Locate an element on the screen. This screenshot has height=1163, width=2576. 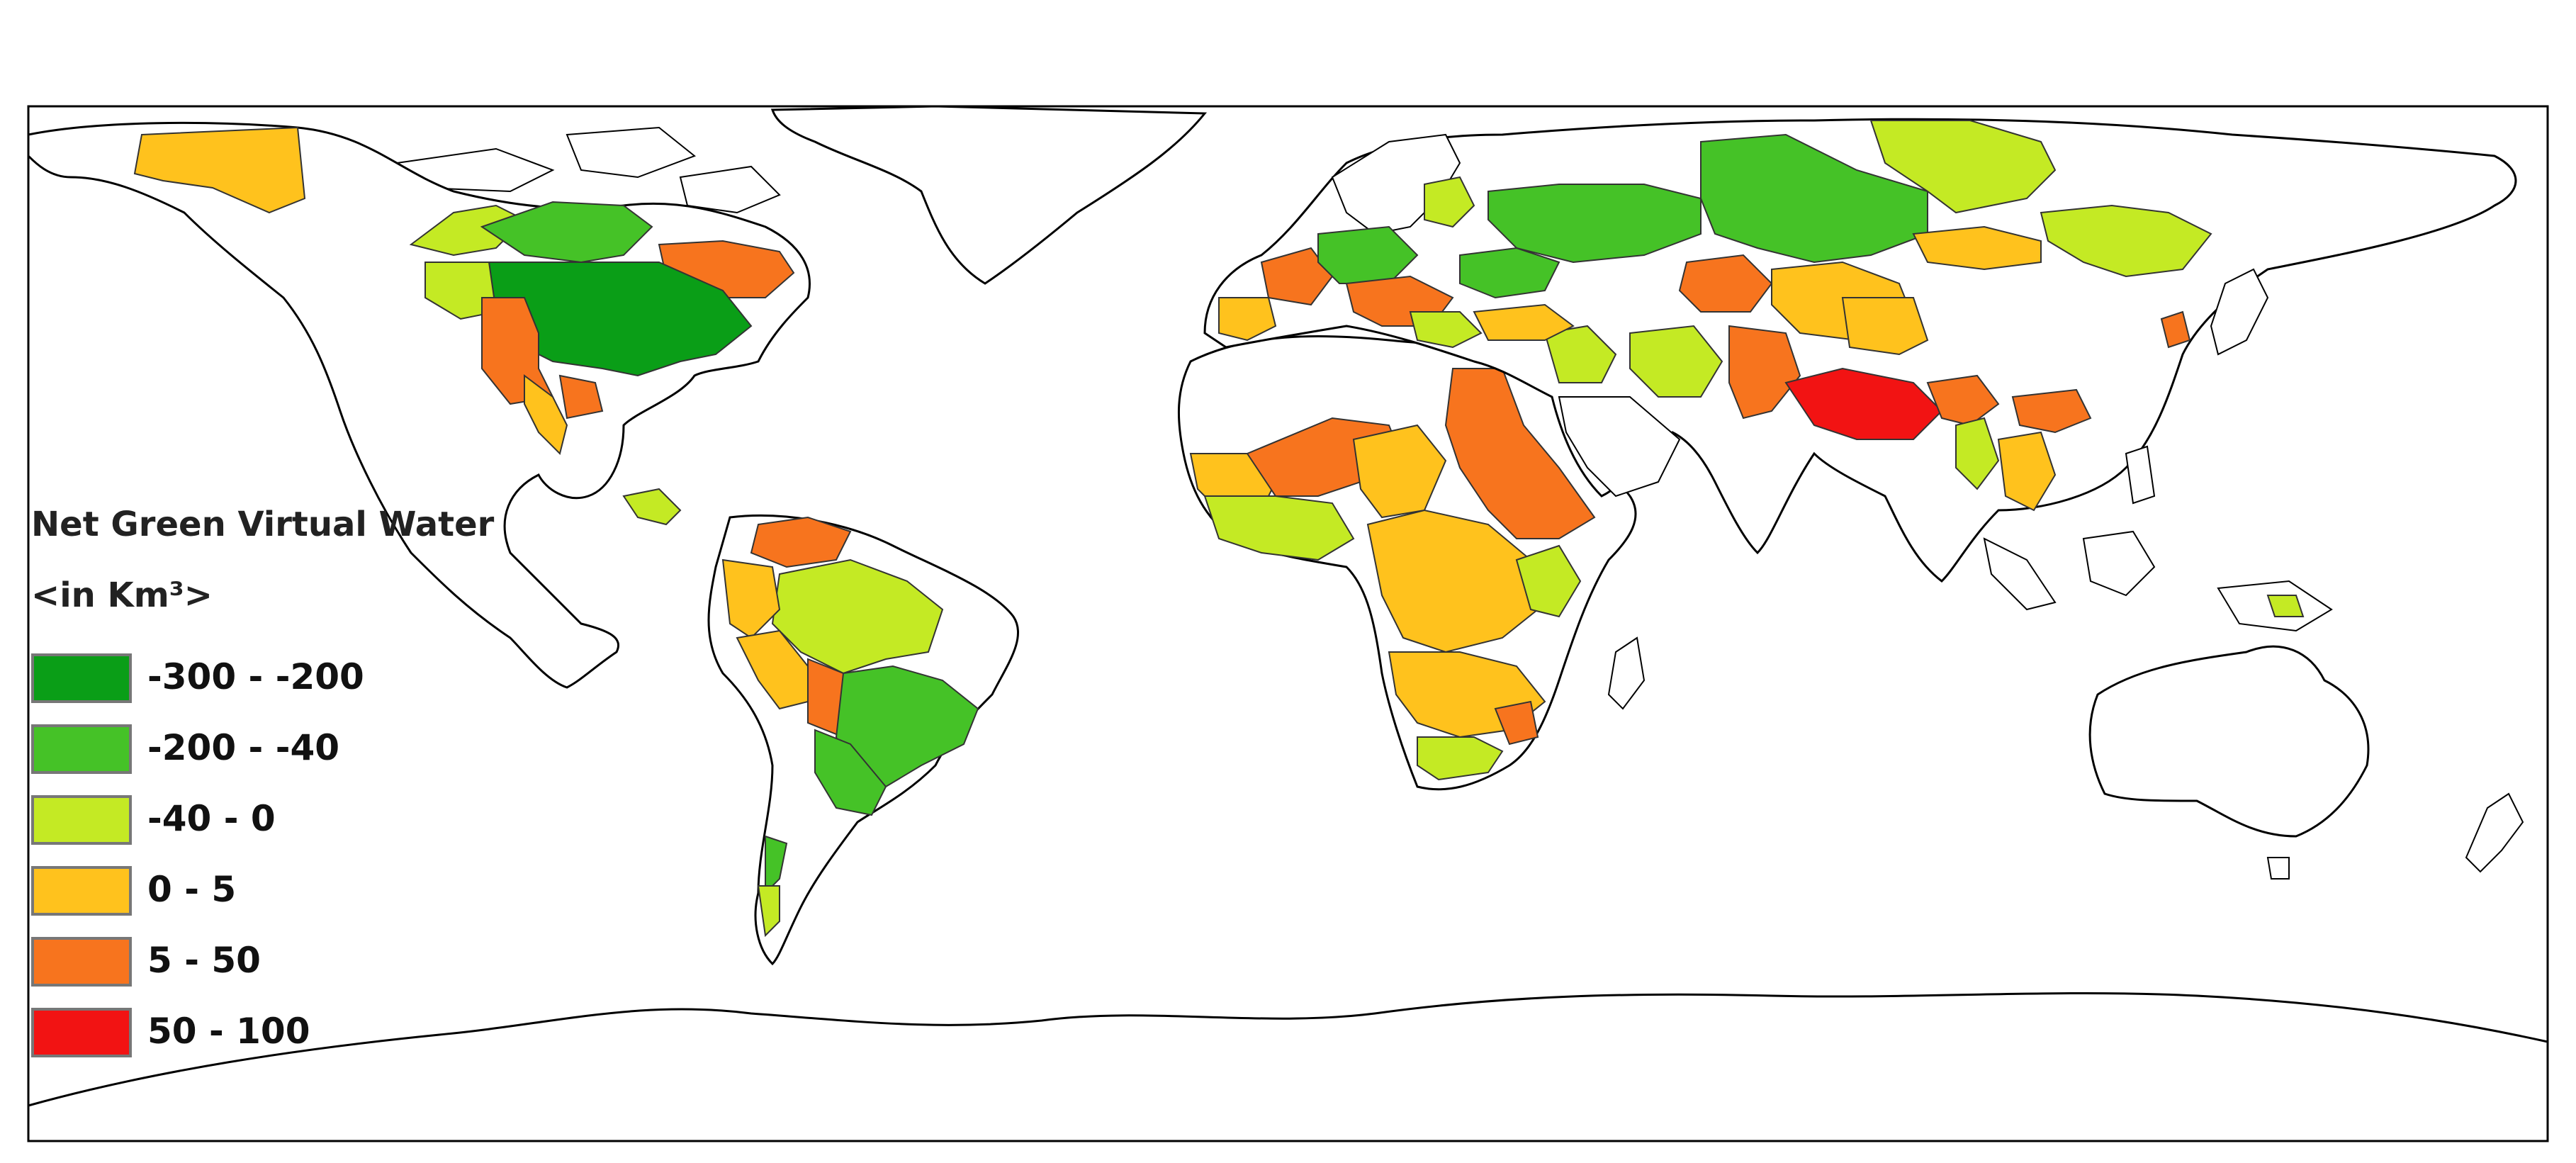
madagascar is located at coordinates (1626, 673).